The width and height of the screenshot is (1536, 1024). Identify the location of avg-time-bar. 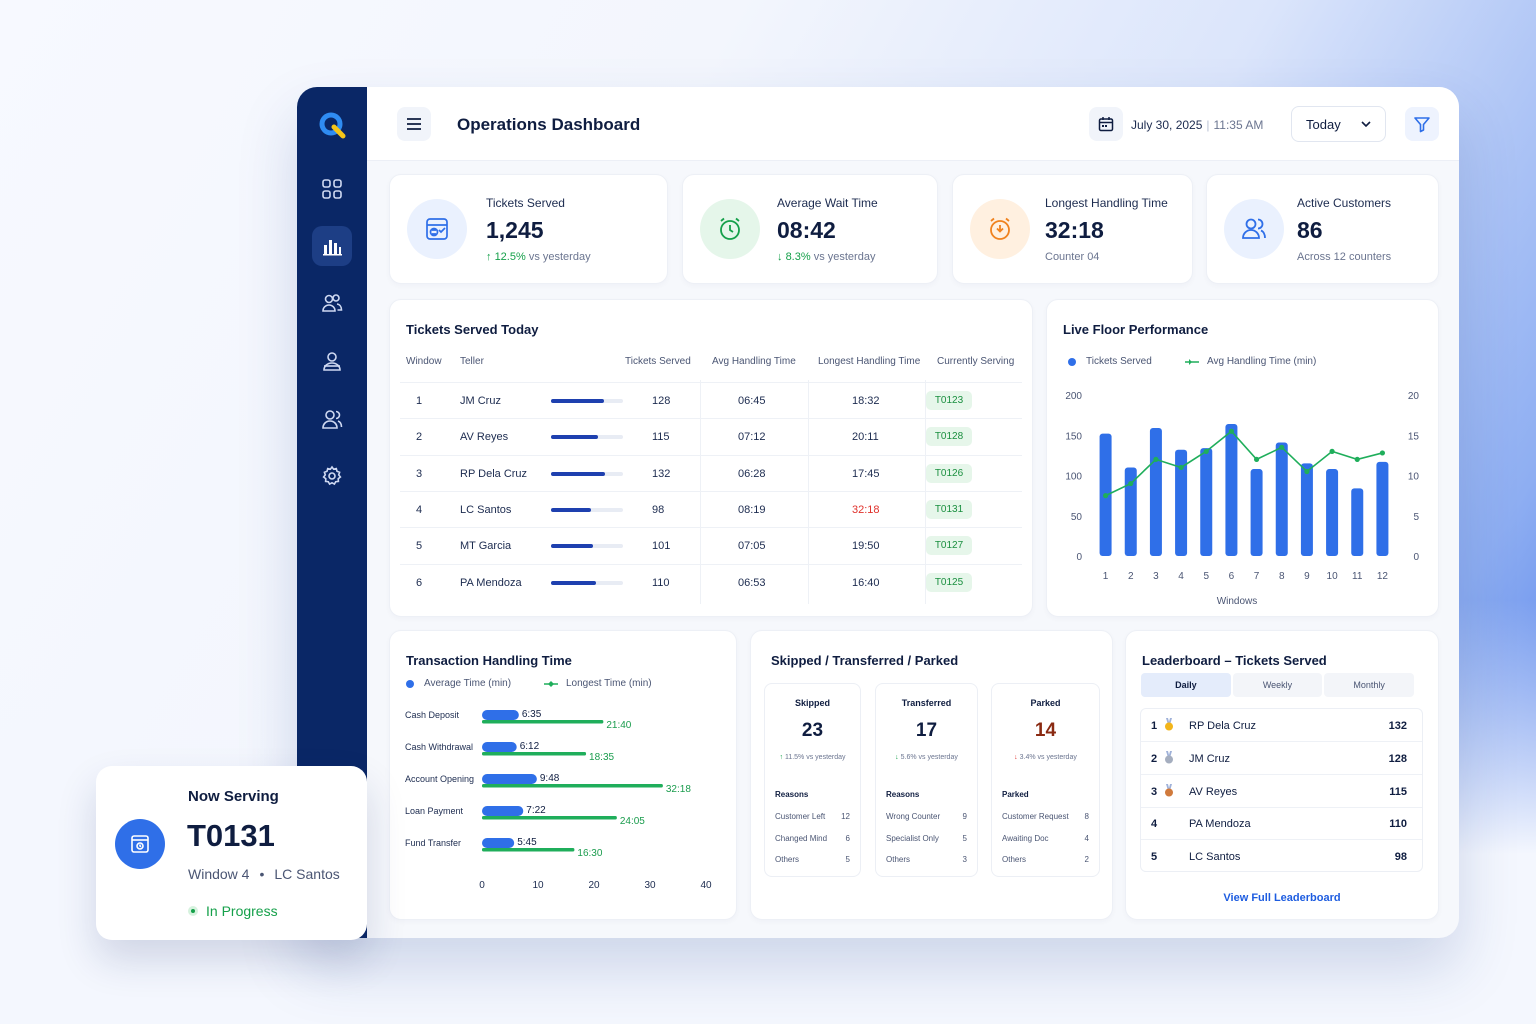
(509, 779).